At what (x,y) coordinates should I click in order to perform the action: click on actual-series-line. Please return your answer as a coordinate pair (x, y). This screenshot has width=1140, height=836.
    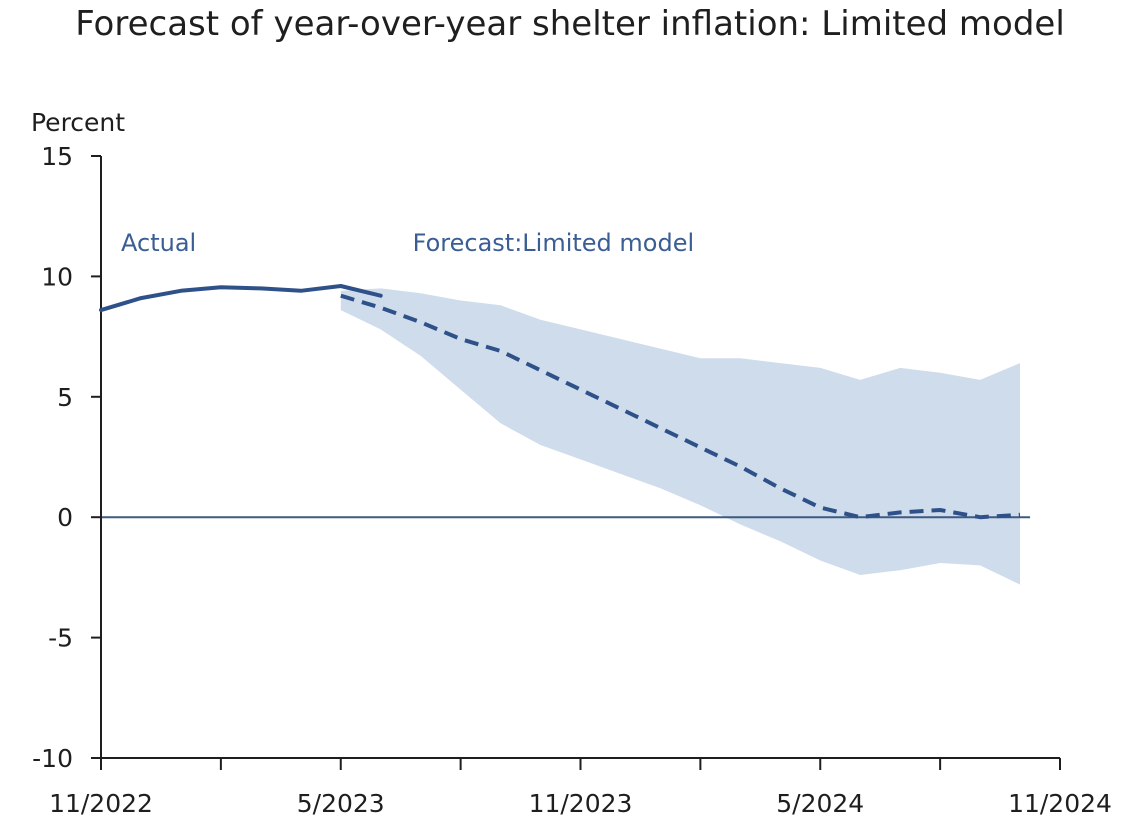
    Looking at the image, I should click on (241, 298).